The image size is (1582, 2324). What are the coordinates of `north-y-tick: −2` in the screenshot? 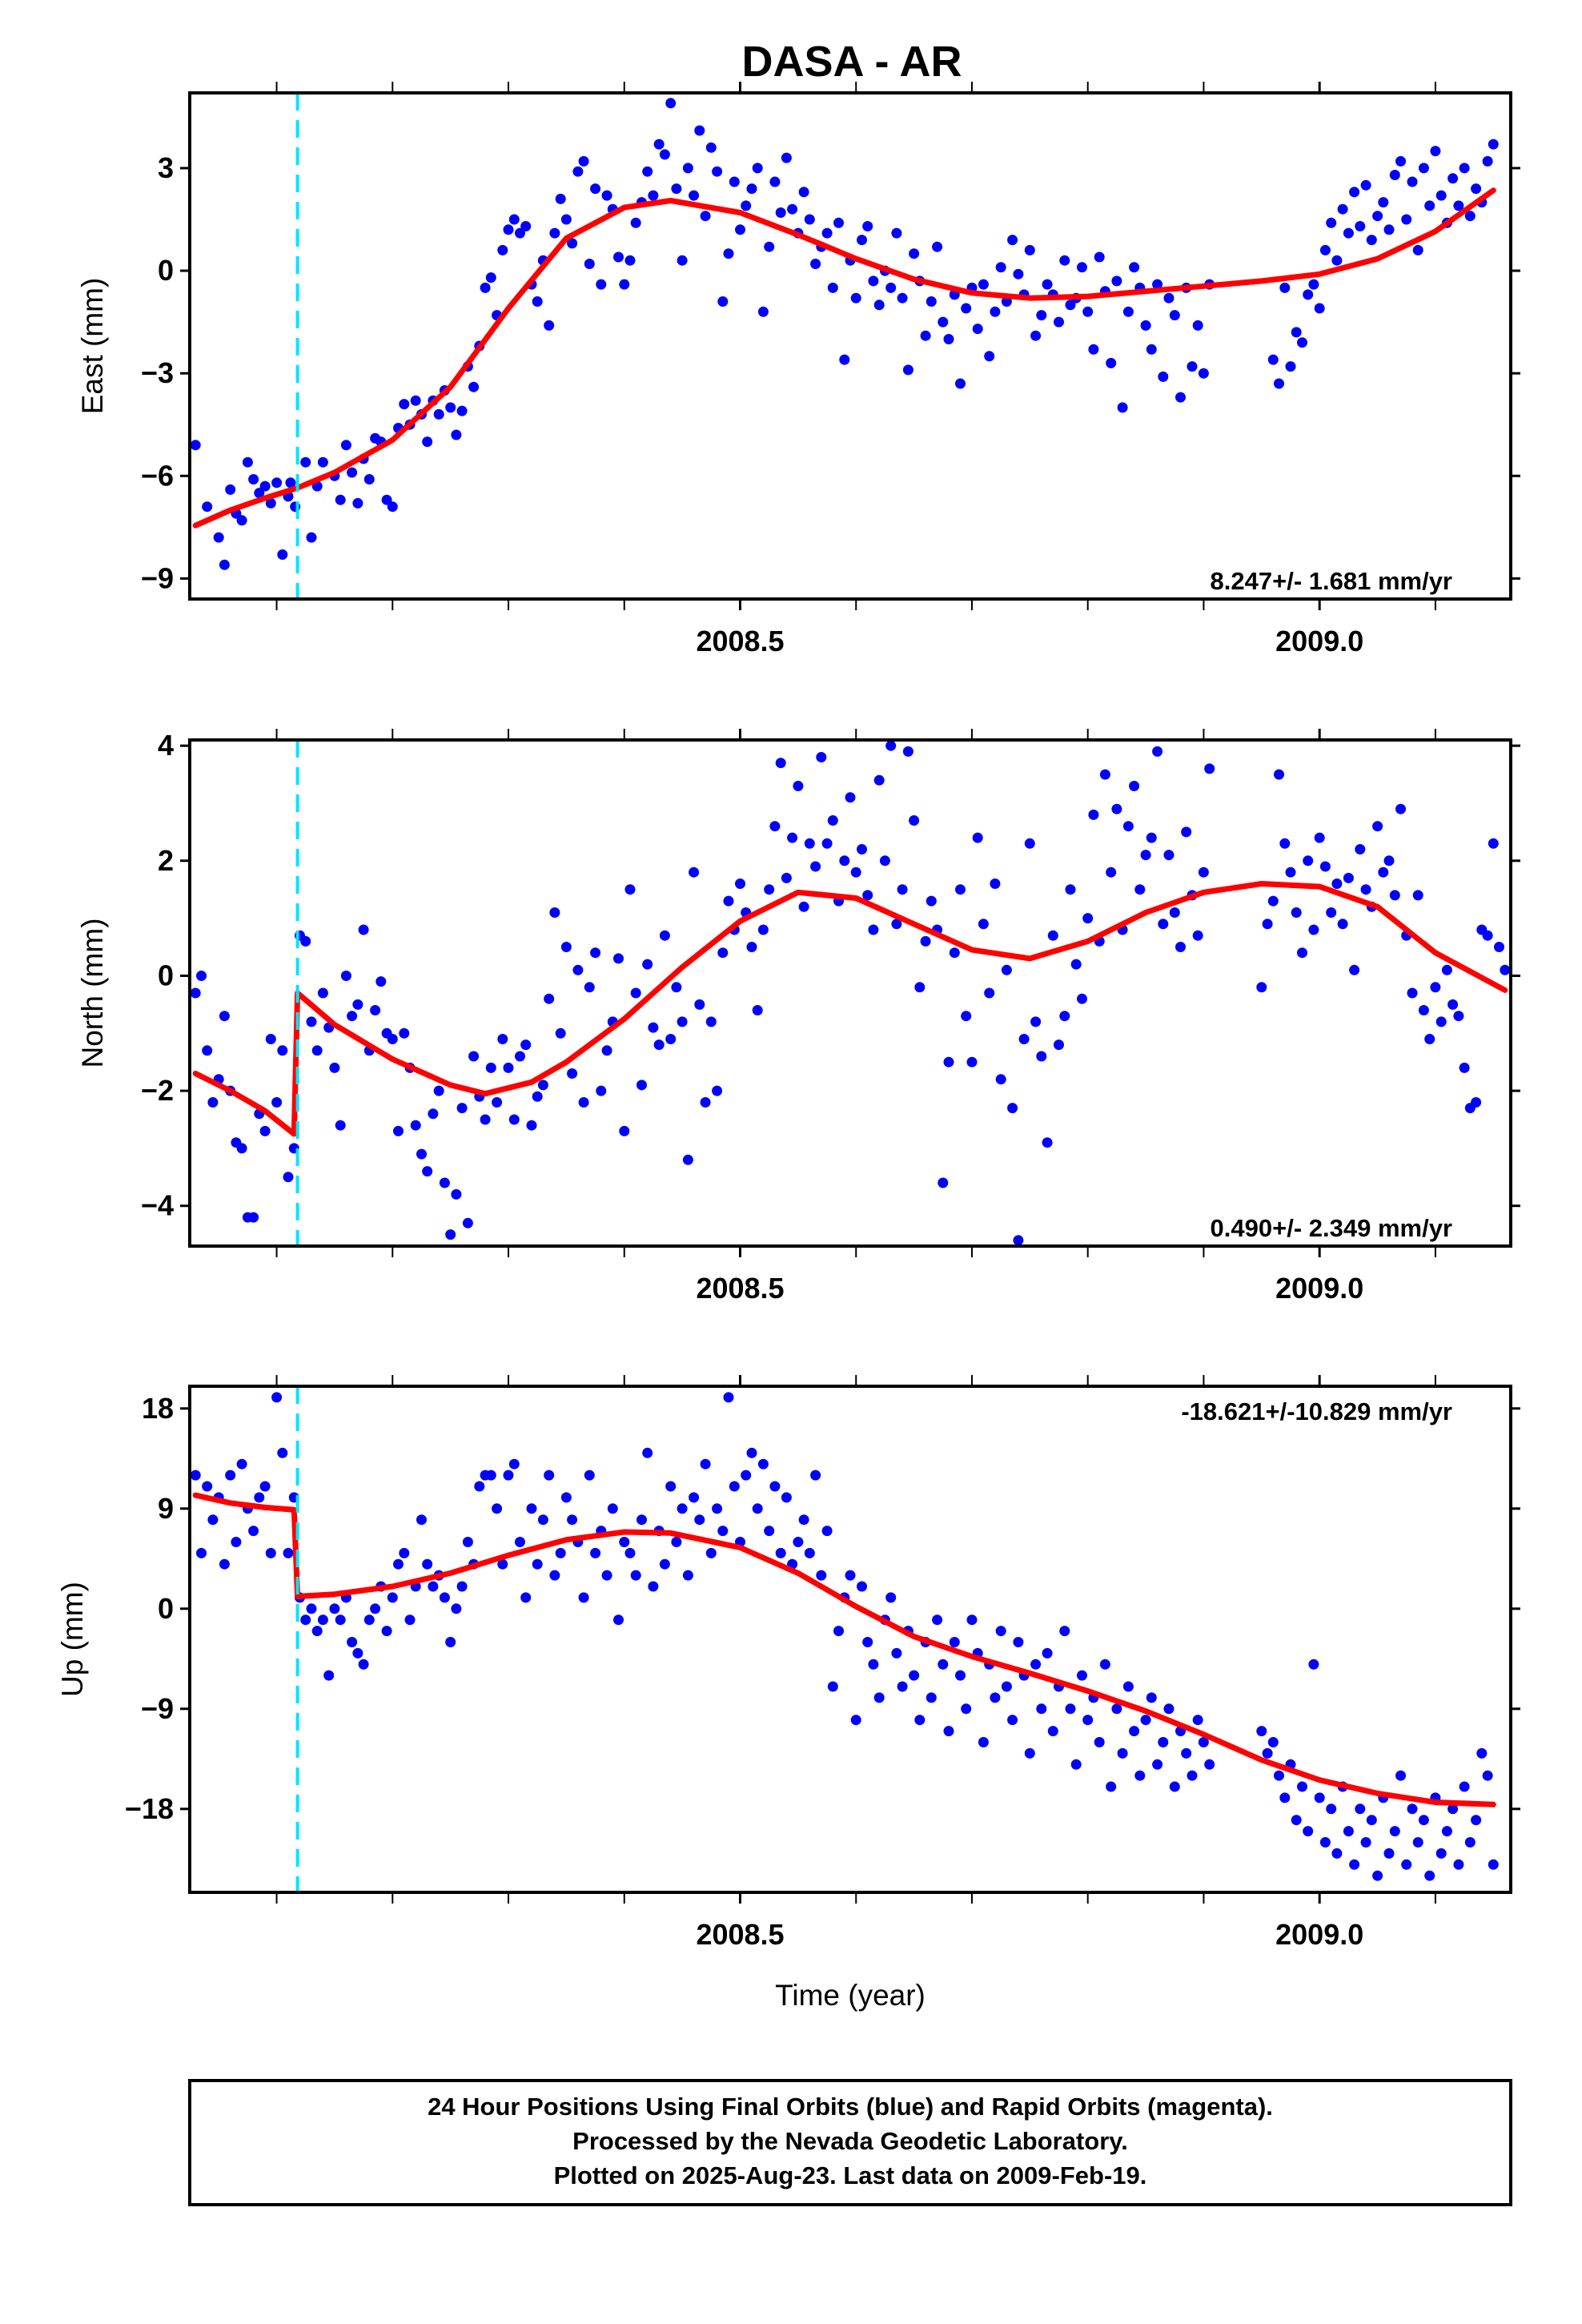 It's located at (157, 1090).